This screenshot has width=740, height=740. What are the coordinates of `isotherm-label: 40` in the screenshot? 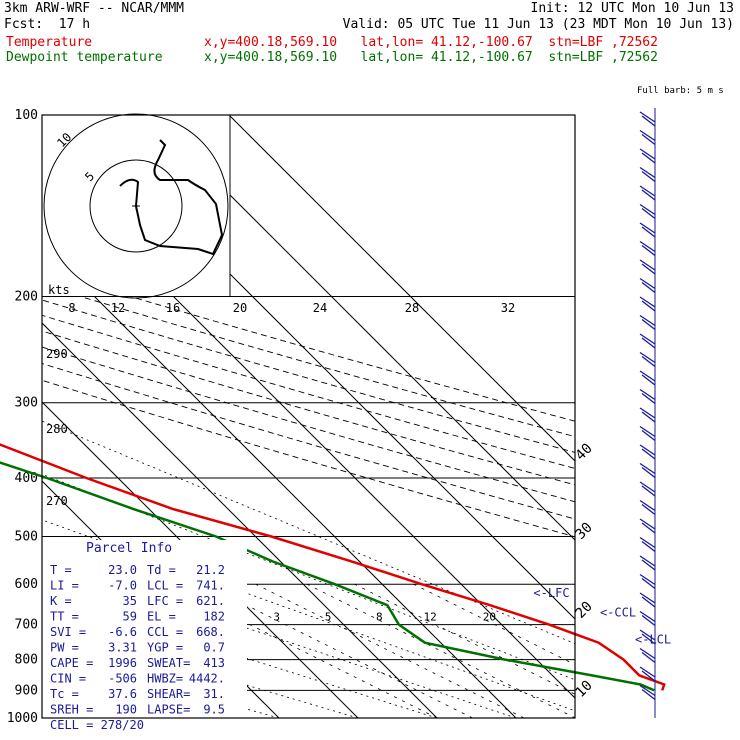 It's located at (584, 452).